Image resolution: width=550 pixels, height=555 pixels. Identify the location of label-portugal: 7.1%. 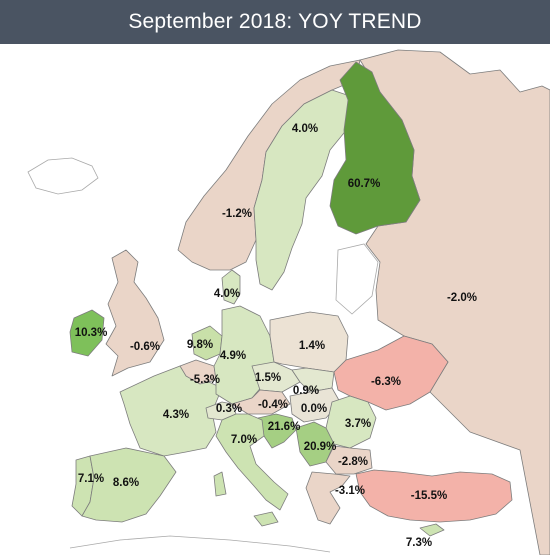
(91, 479).